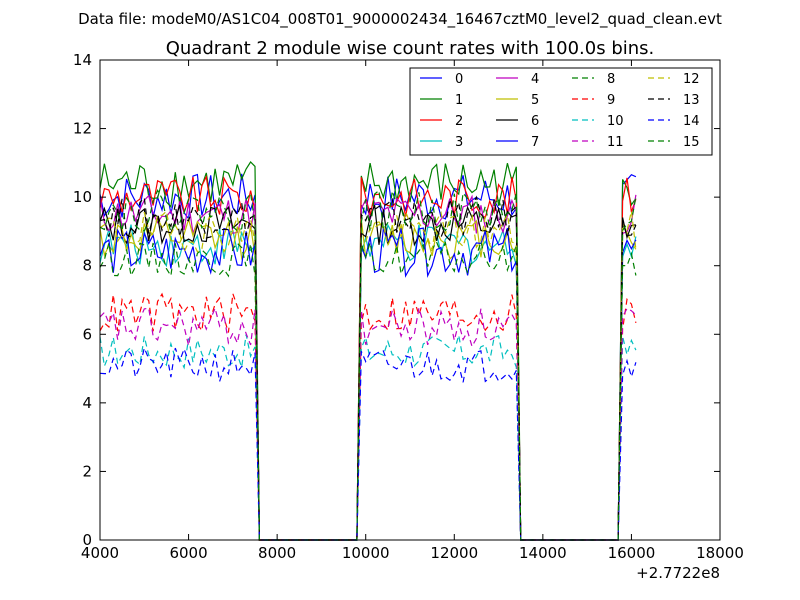 The width and height of the screenshot is (800, 600). I want to click on legend-label-5: 5, so click(535, 100).